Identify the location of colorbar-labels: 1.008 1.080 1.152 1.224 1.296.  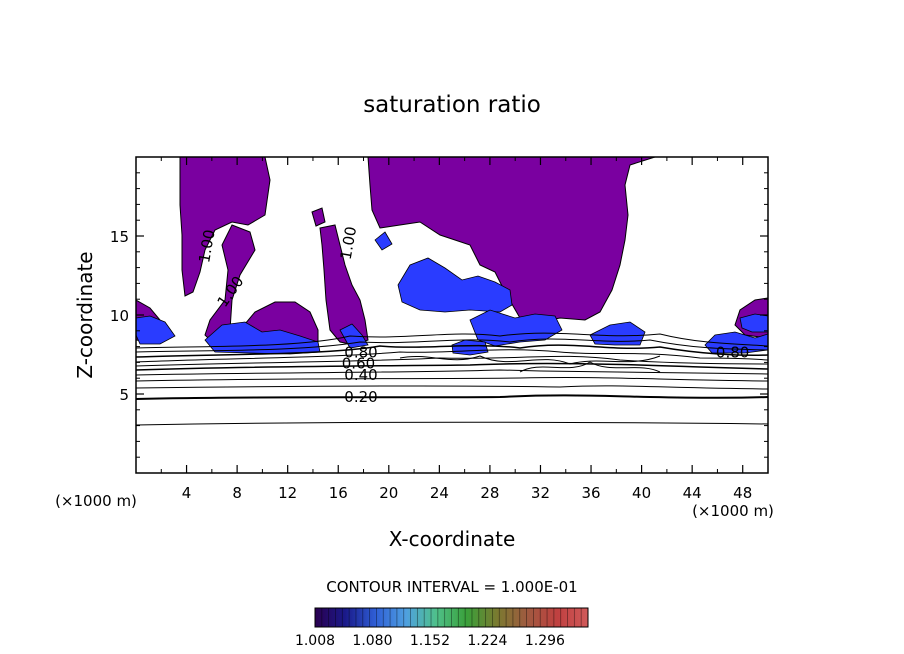
(430, 641).